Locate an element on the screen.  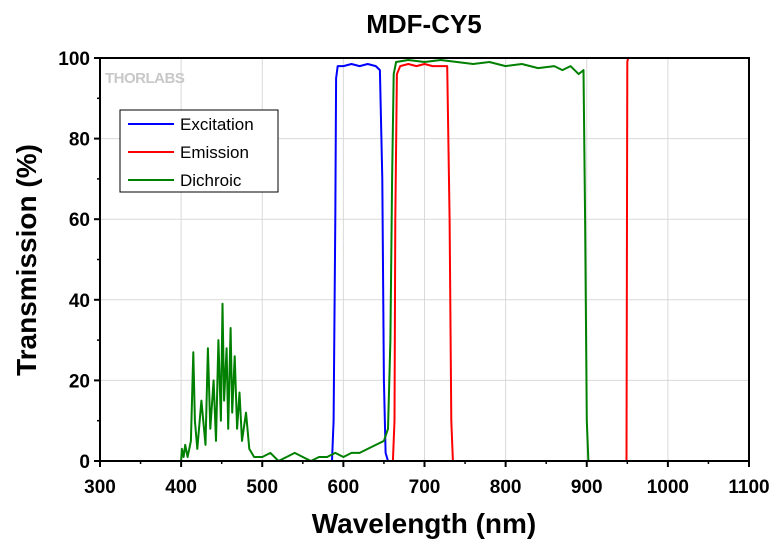
y-tick-label: 40 is located at coordinates (79, 301).